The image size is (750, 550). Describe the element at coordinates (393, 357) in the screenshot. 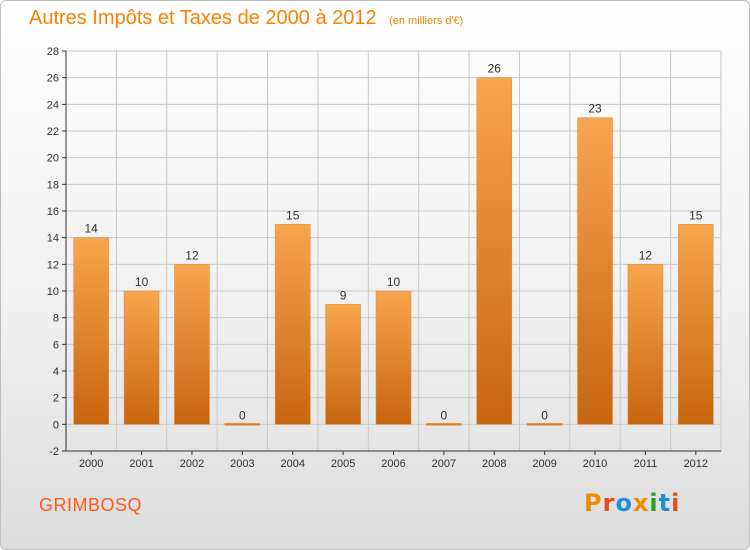

I see `bar-2006` at that location.